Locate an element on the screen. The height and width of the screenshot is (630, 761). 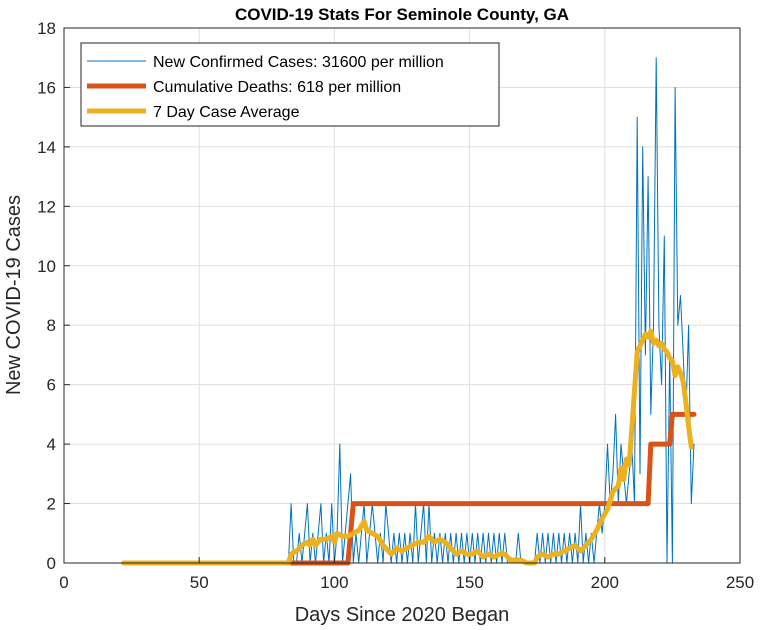
y-tick-label: 10 is located at coordinates (46, 266).